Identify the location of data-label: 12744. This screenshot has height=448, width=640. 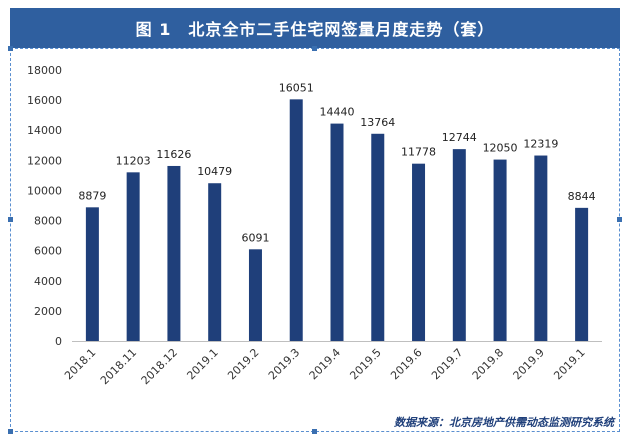
(459, 137).